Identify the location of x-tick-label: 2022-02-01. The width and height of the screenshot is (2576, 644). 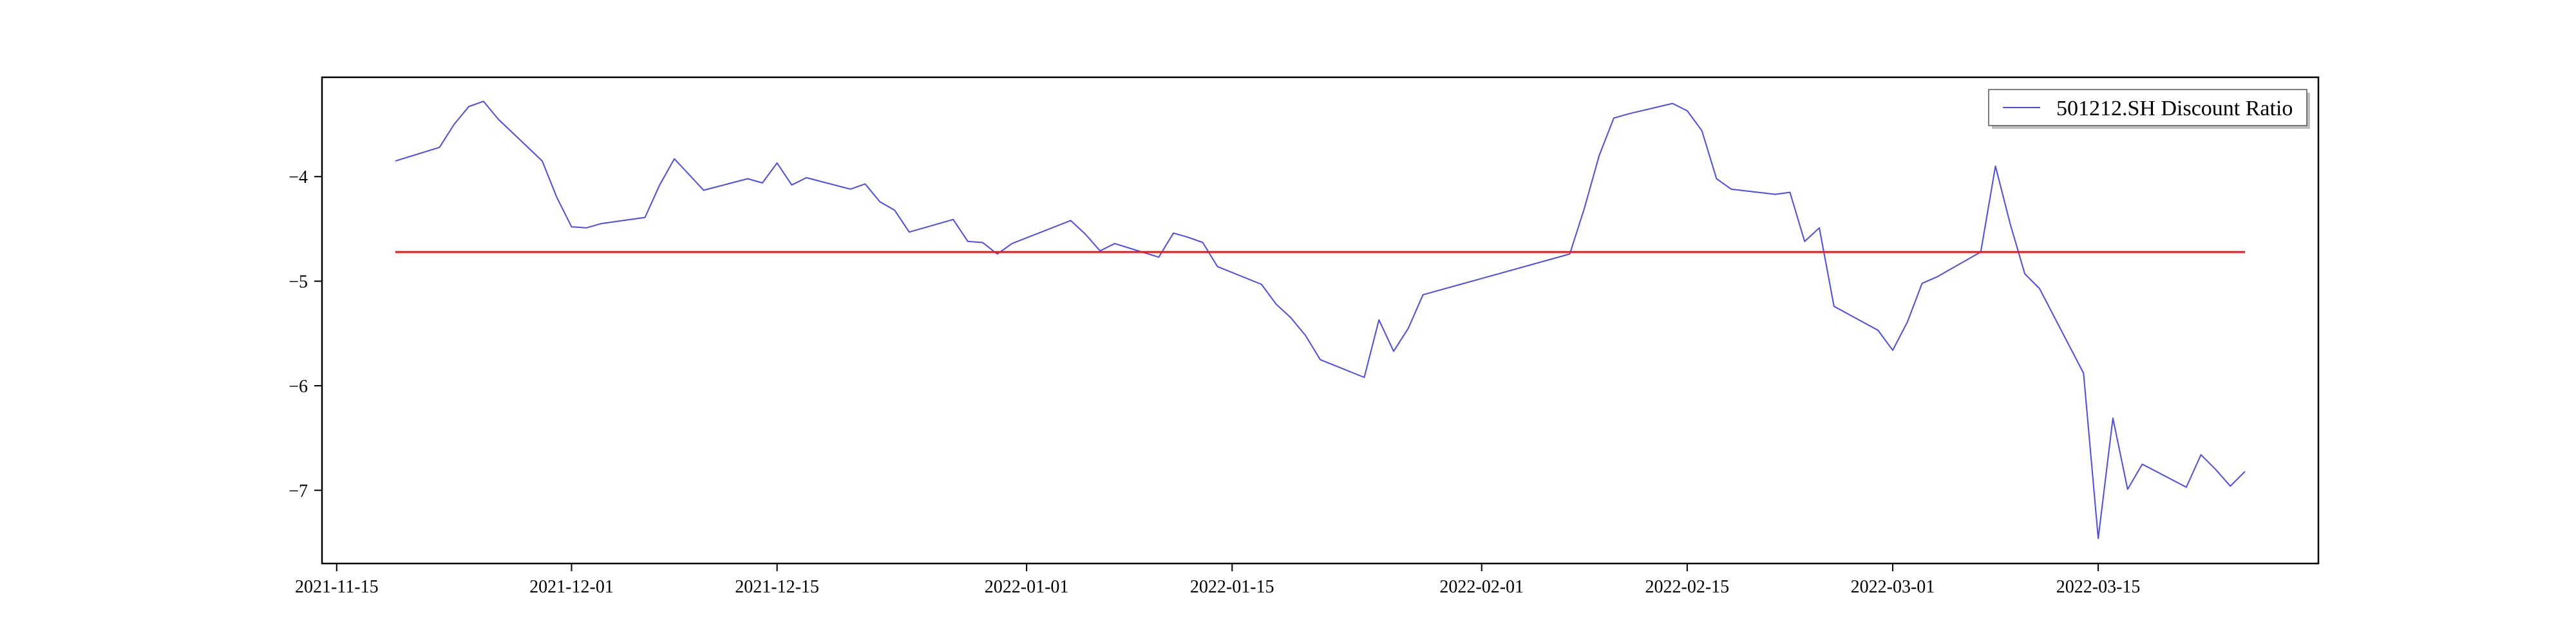
(1481, 587).